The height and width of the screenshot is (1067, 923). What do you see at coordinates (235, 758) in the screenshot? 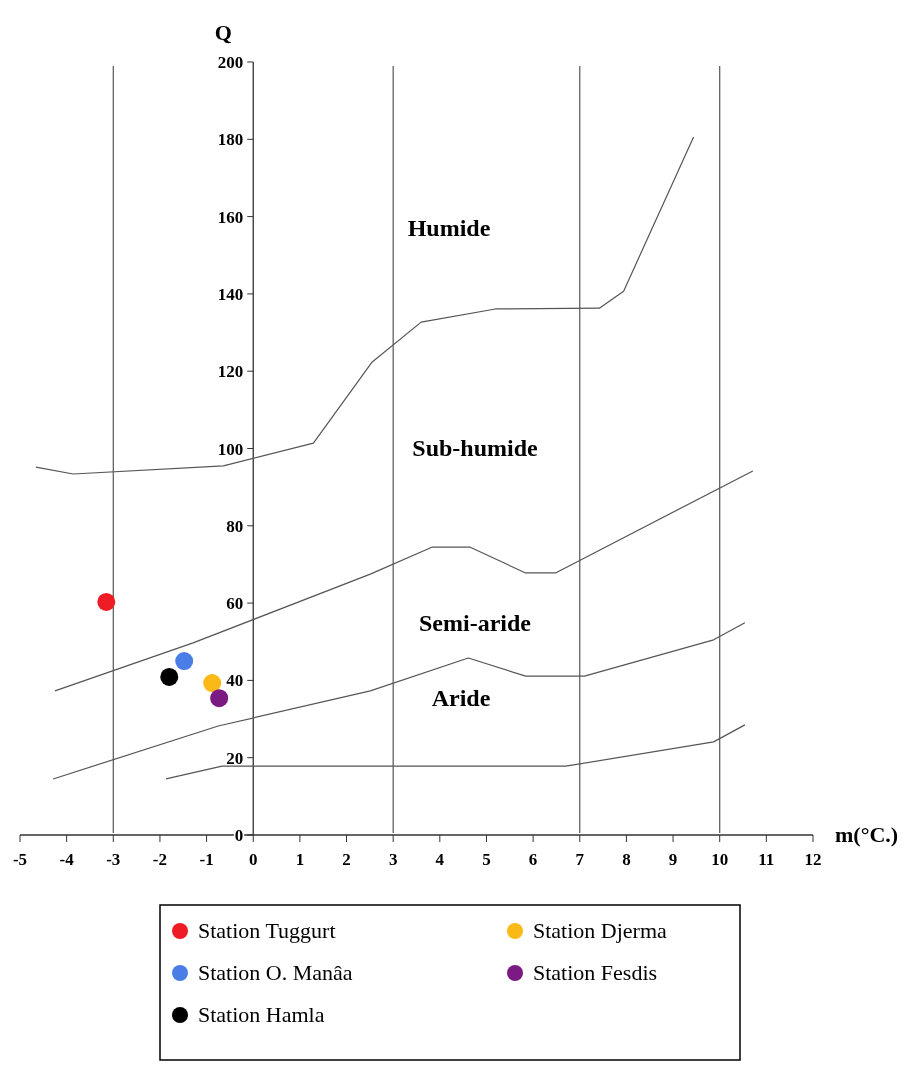
I see `y-tick-label: 20` at bounding box center [235, 758].